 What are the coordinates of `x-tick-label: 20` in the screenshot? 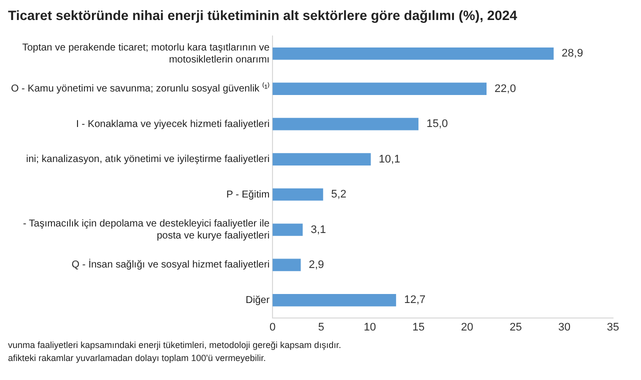 It's located at (467, 327).